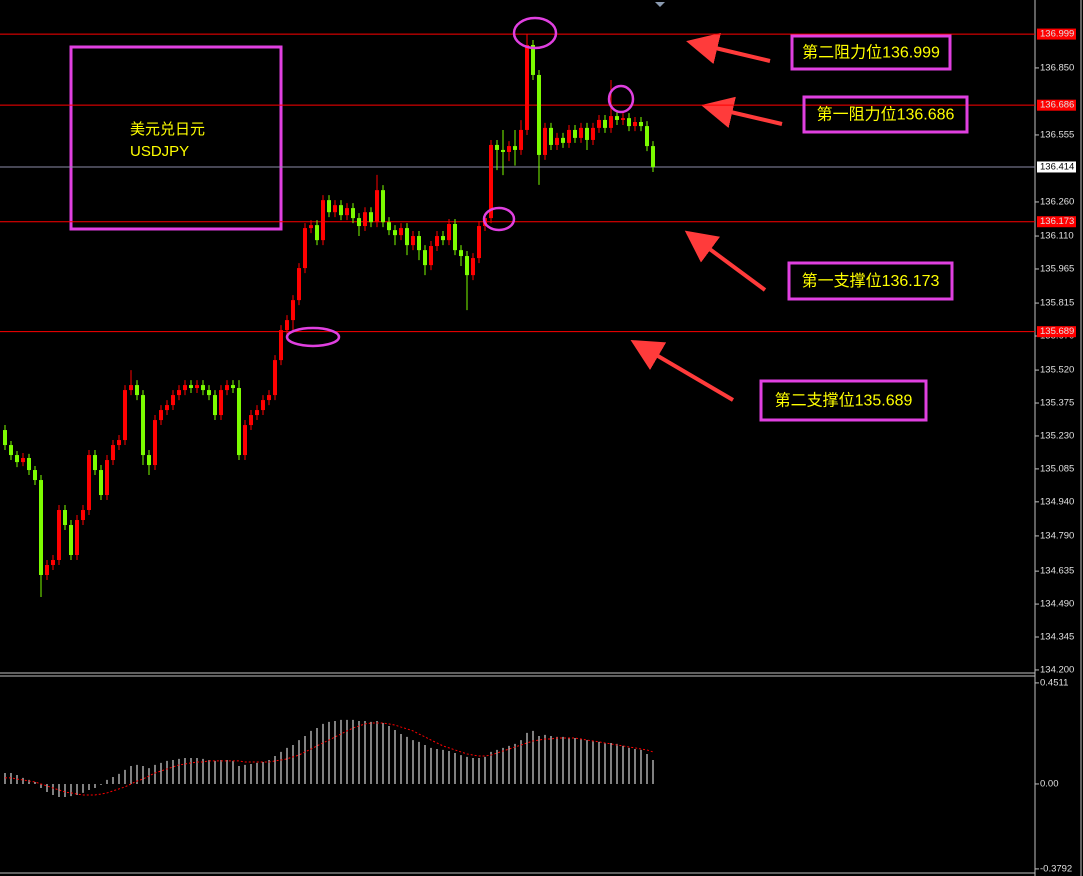 The height and width of the screenshot is (876, 1083). Describe the element at coordinates (1057, 571) in the screenshot. I see `y-tick-label: 134.635` at that location.